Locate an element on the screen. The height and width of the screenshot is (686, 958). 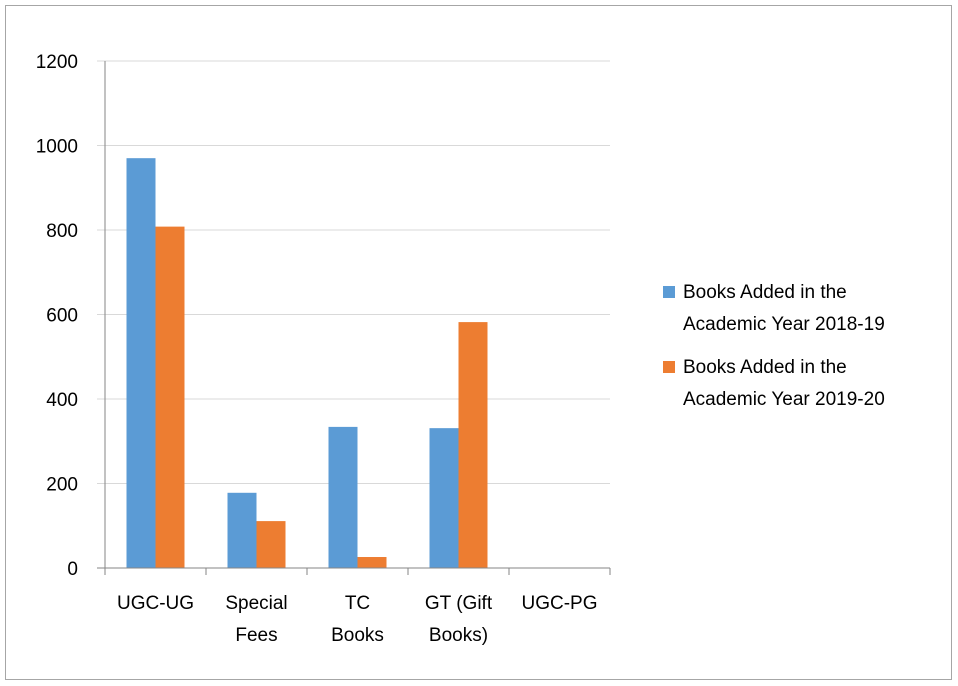
y-tick-label: 200 is located at coordinates (62, 485).